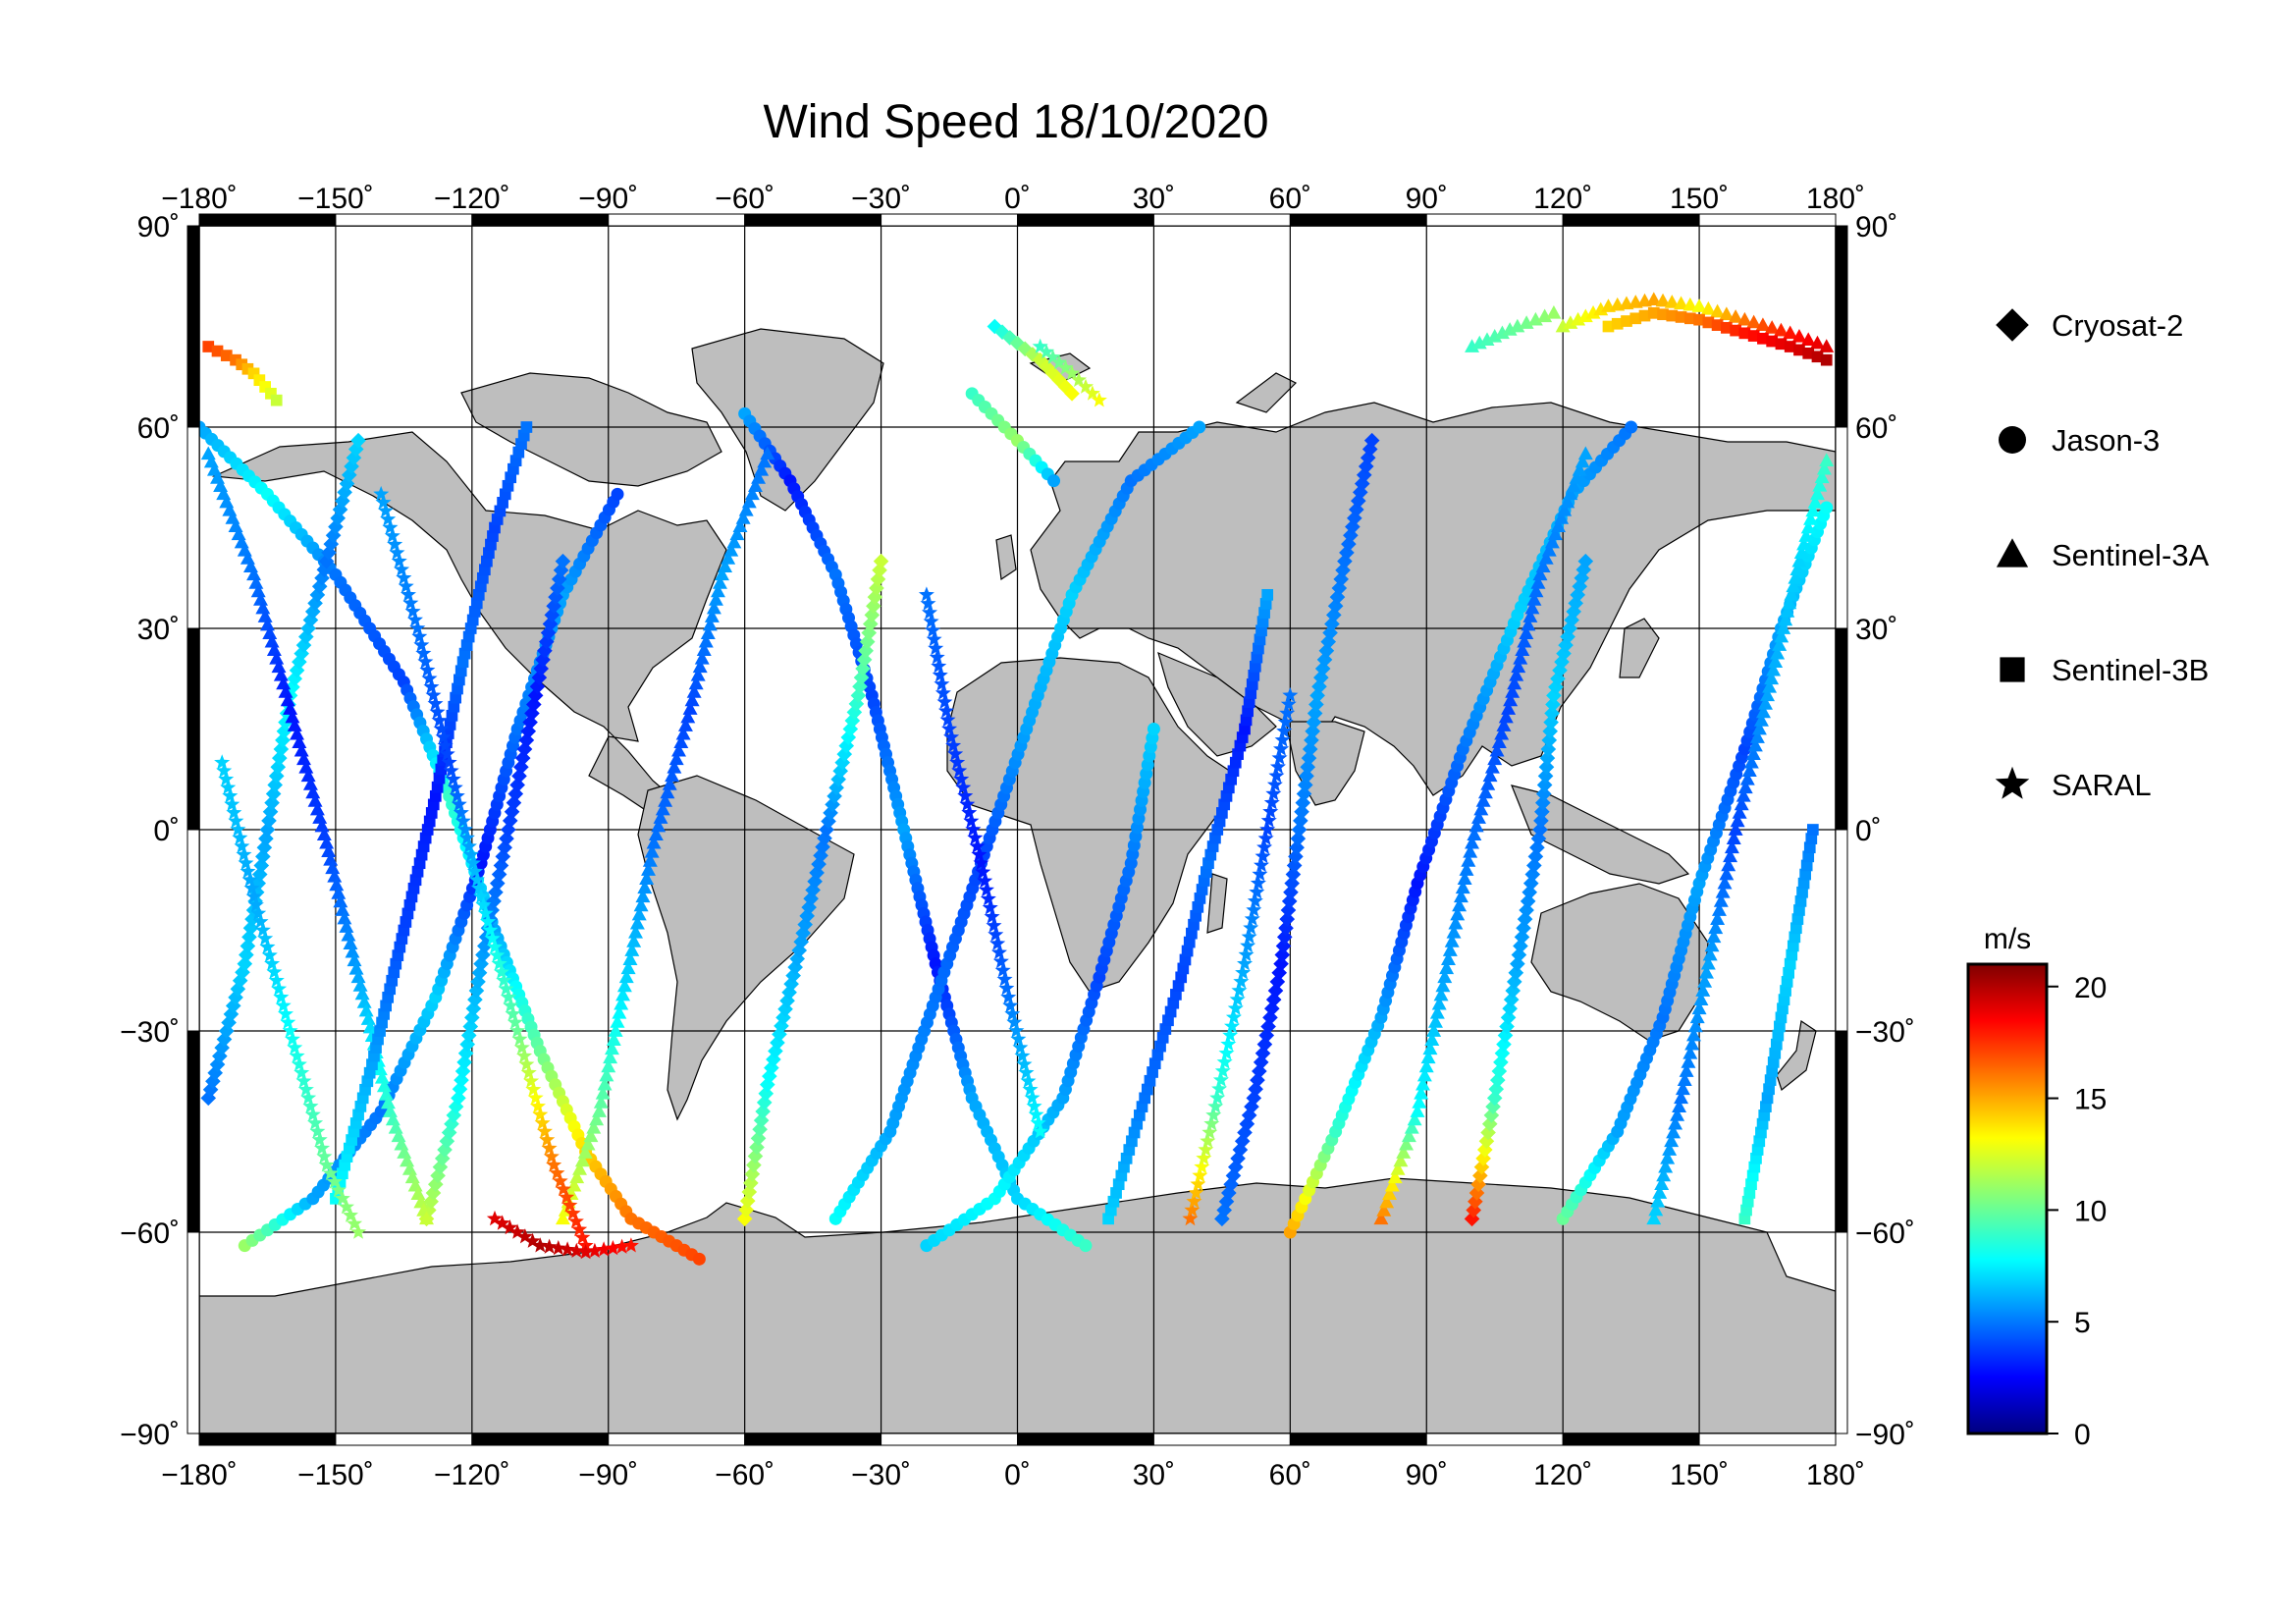  Describe the element at coordinates (677, 1440) in the screenshot. I see `frame-bar-bottom` at that location.